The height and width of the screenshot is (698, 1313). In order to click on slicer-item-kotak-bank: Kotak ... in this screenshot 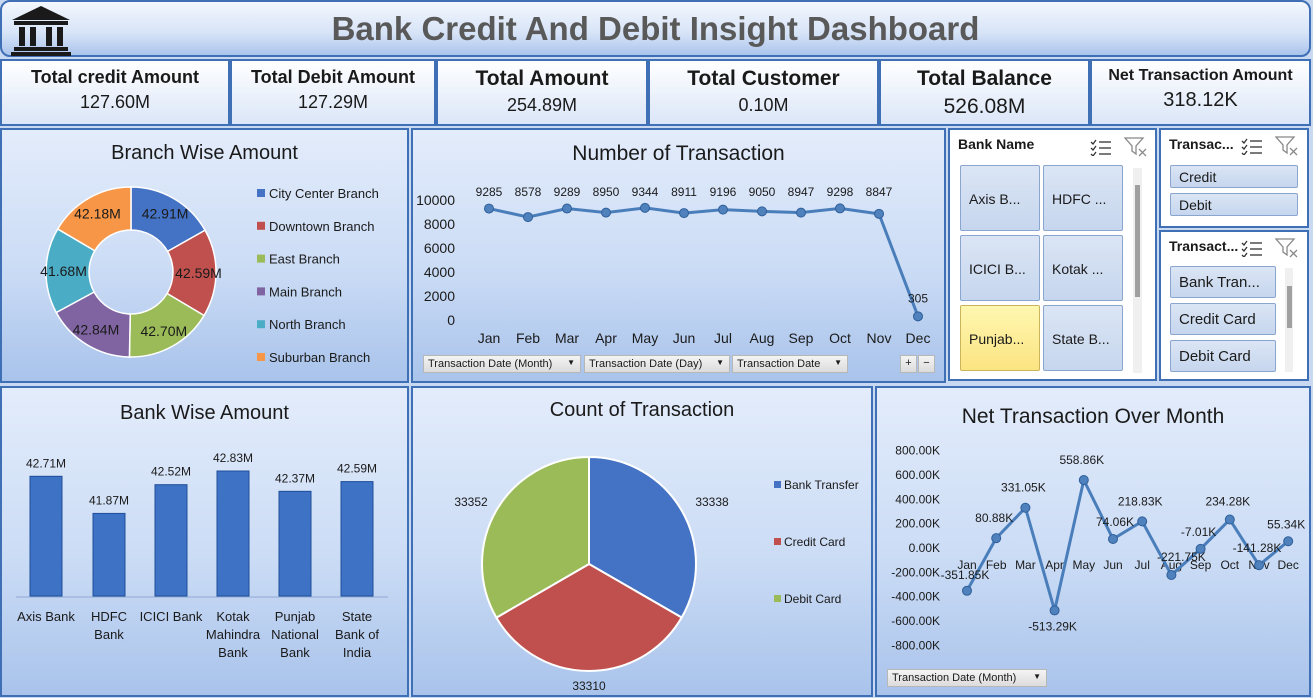, I will do `click(1083, 268)`.